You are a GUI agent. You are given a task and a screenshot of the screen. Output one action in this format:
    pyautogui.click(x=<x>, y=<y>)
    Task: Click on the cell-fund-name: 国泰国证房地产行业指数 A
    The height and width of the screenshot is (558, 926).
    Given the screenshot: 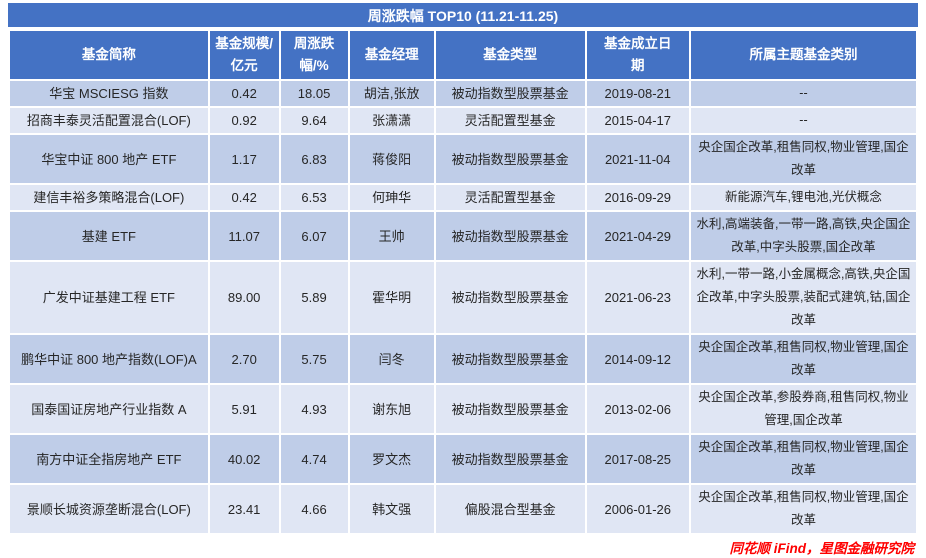 What is the action you would take?
    pyautogui.click(x=109, y=409)
    